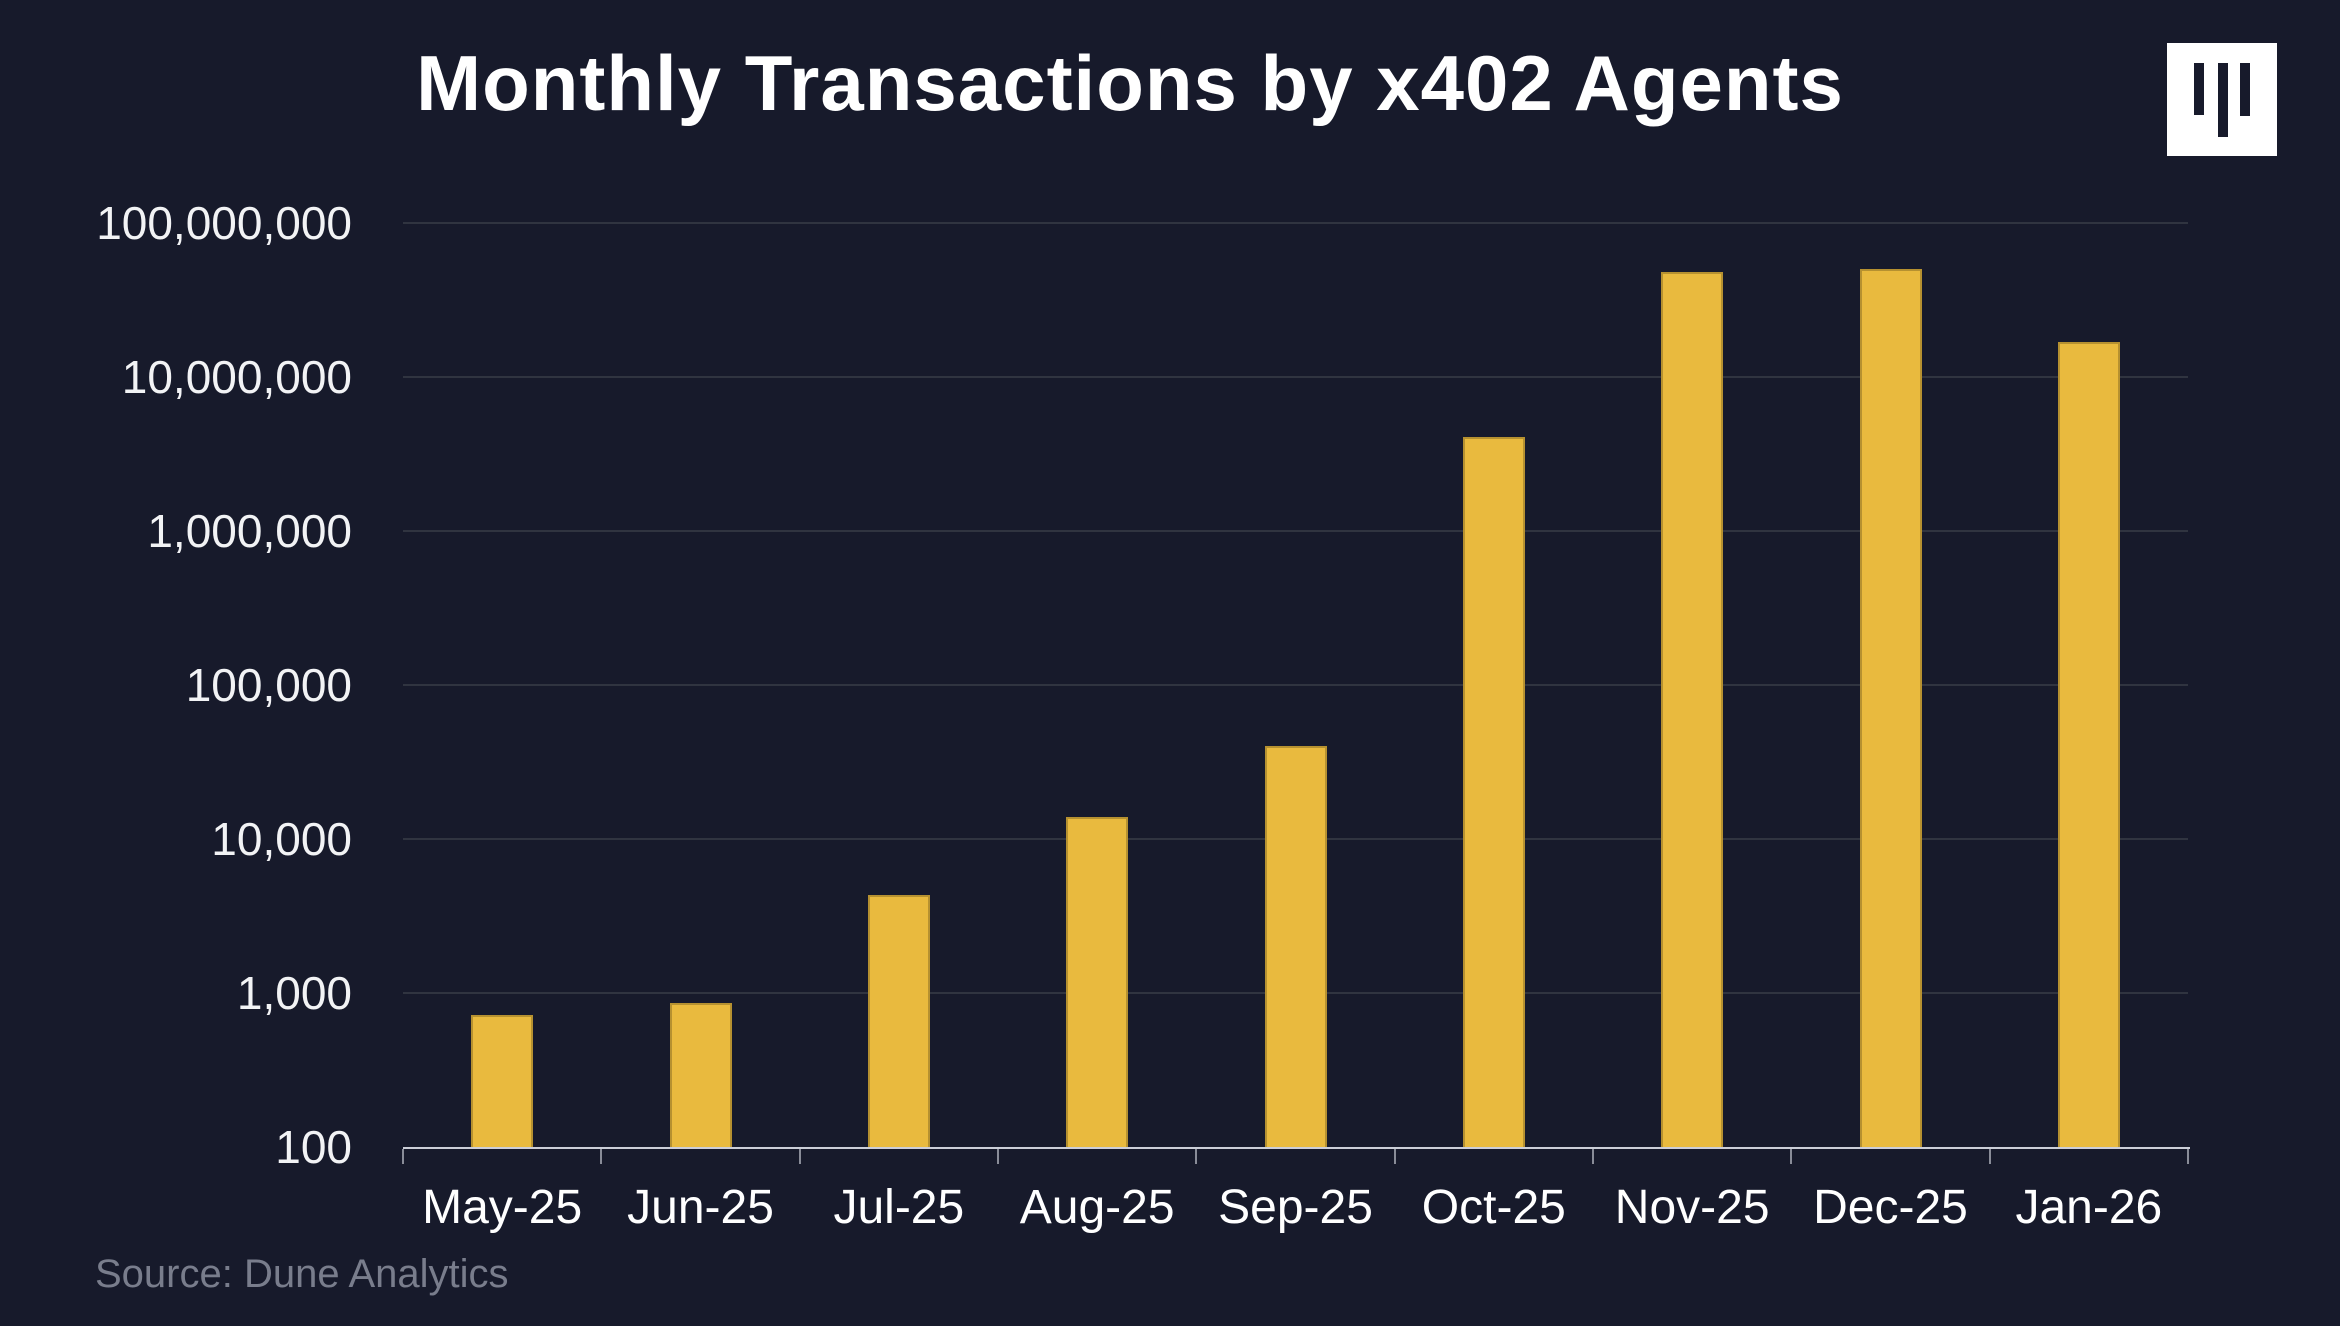  I want to click on x-axis-label: May-25, so click(502, 1207).